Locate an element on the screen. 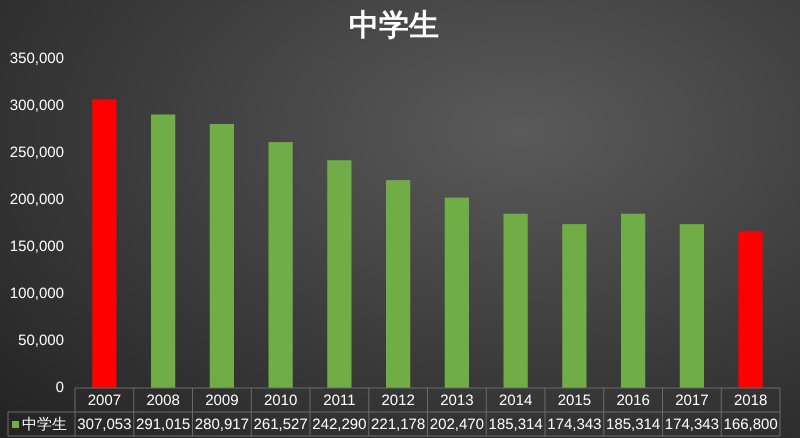  x-tick-label: 2016 is located at coordinates (633, 401).